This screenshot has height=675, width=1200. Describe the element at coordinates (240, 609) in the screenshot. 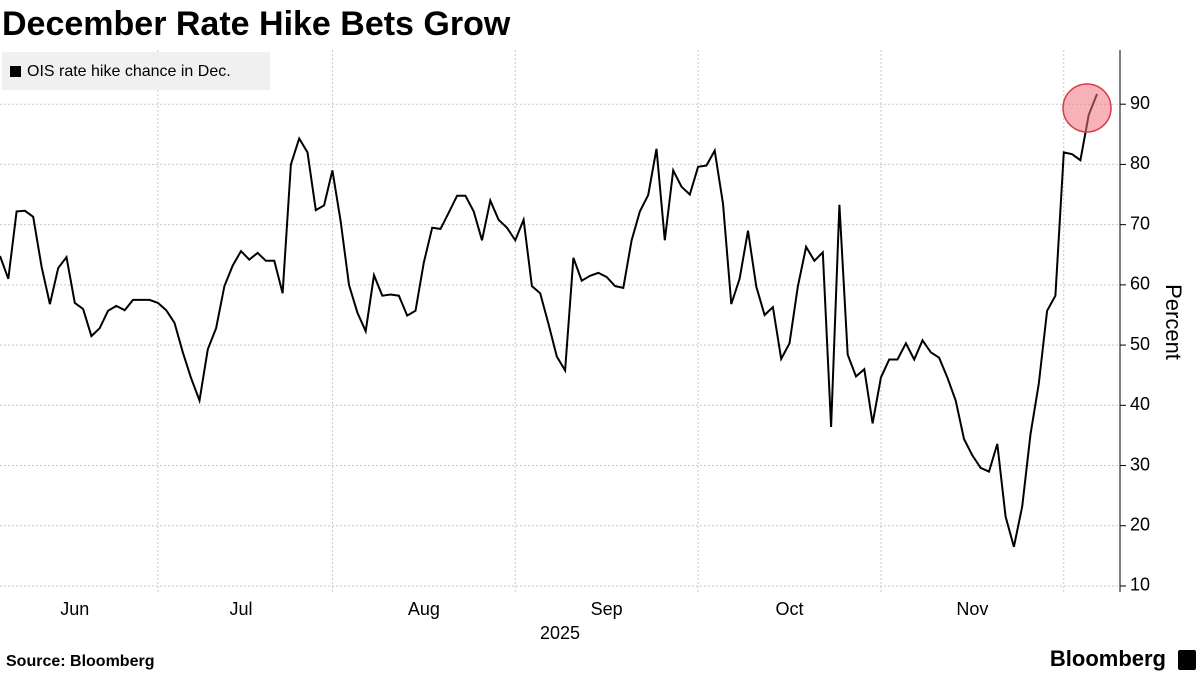

I see `x-tick-label: Jul` at that location.